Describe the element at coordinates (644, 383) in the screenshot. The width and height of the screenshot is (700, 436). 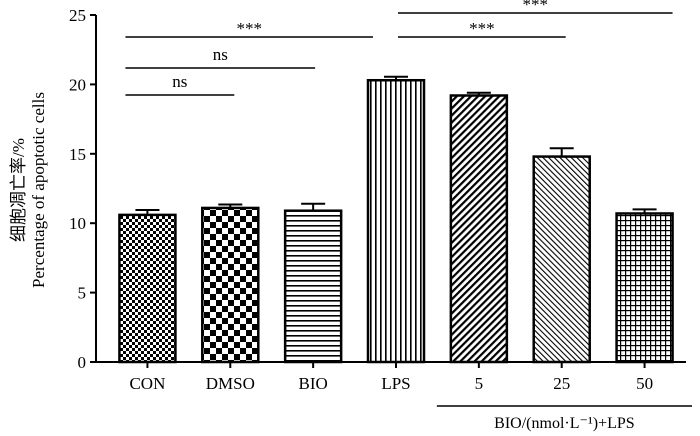
I see `x-tick-label: 50` at that location.